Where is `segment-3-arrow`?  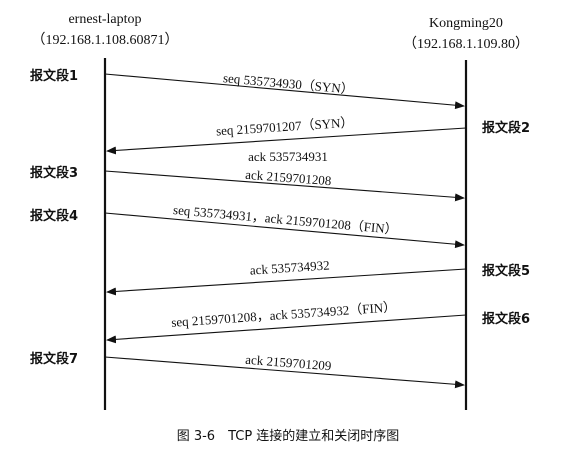
segment-3-arrow is located at coordinates (284, 186).